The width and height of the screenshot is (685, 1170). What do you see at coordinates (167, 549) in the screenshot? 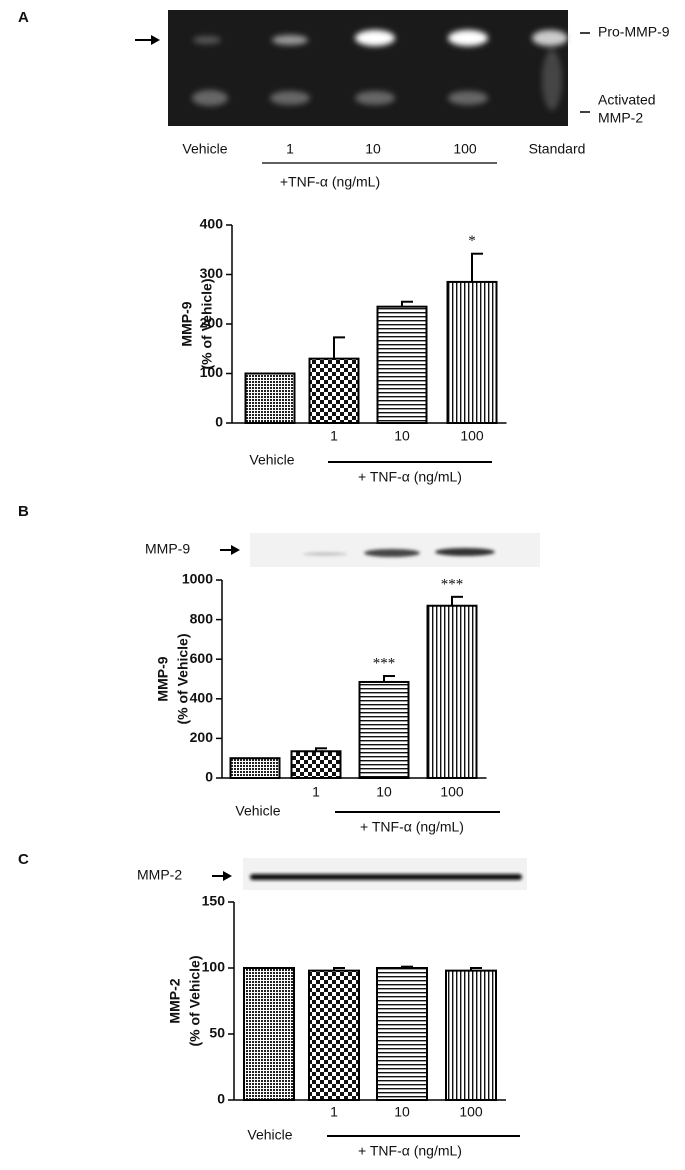
I see `blot-label: MMP-9` at bounding box center [167, 549].